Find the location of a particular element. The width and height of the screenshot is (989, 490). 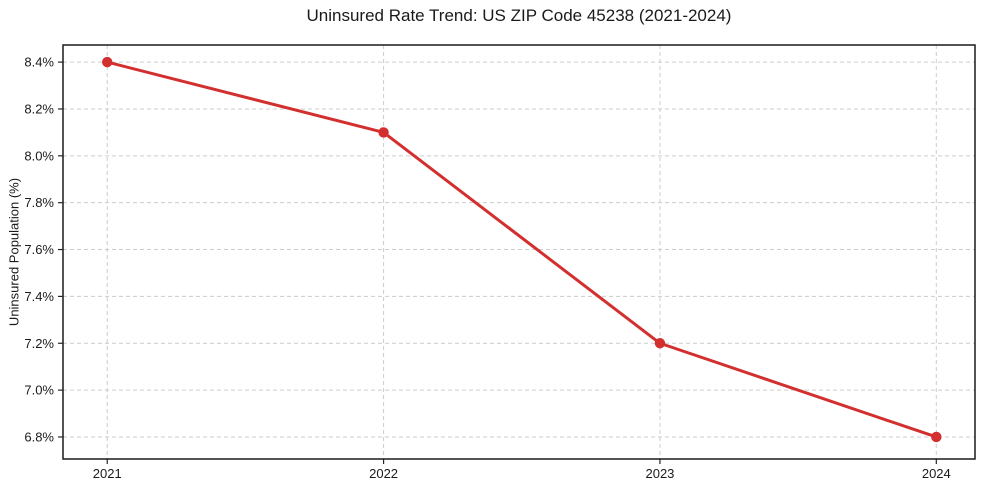

x-tick-label: 2023 is located at coordinates (659, 473).